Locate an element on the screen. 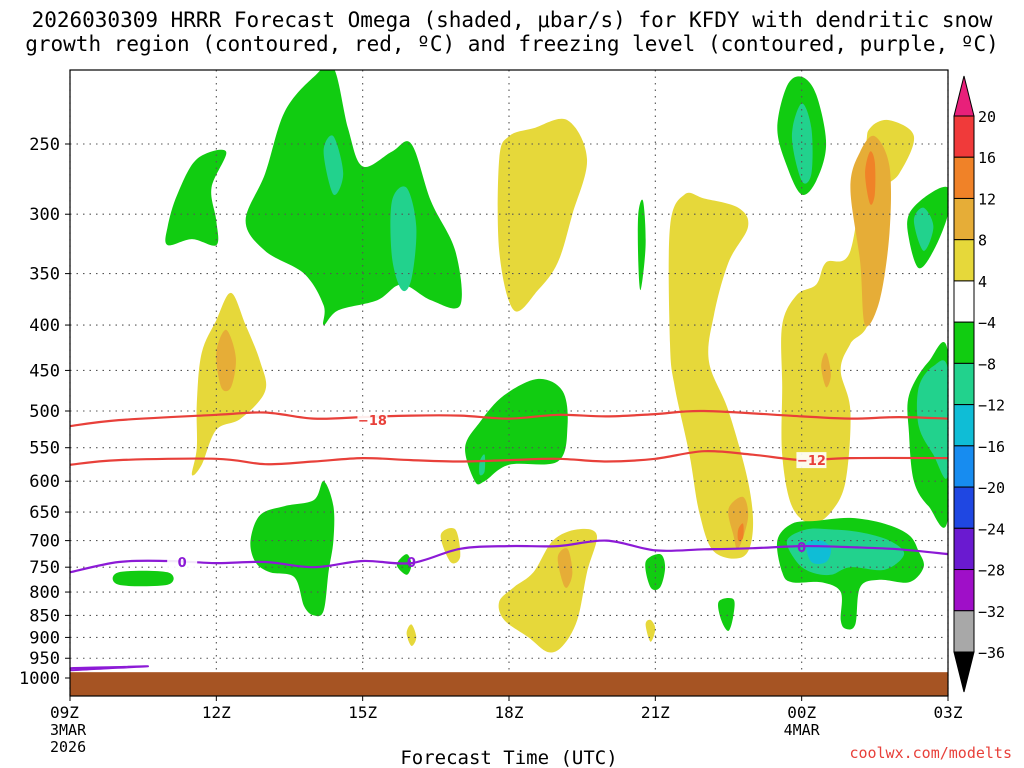 Image resolution: width=1024 pixels, height=768 pixels. omega-region-yellow-lower-center is located at coordinates (548, 590).